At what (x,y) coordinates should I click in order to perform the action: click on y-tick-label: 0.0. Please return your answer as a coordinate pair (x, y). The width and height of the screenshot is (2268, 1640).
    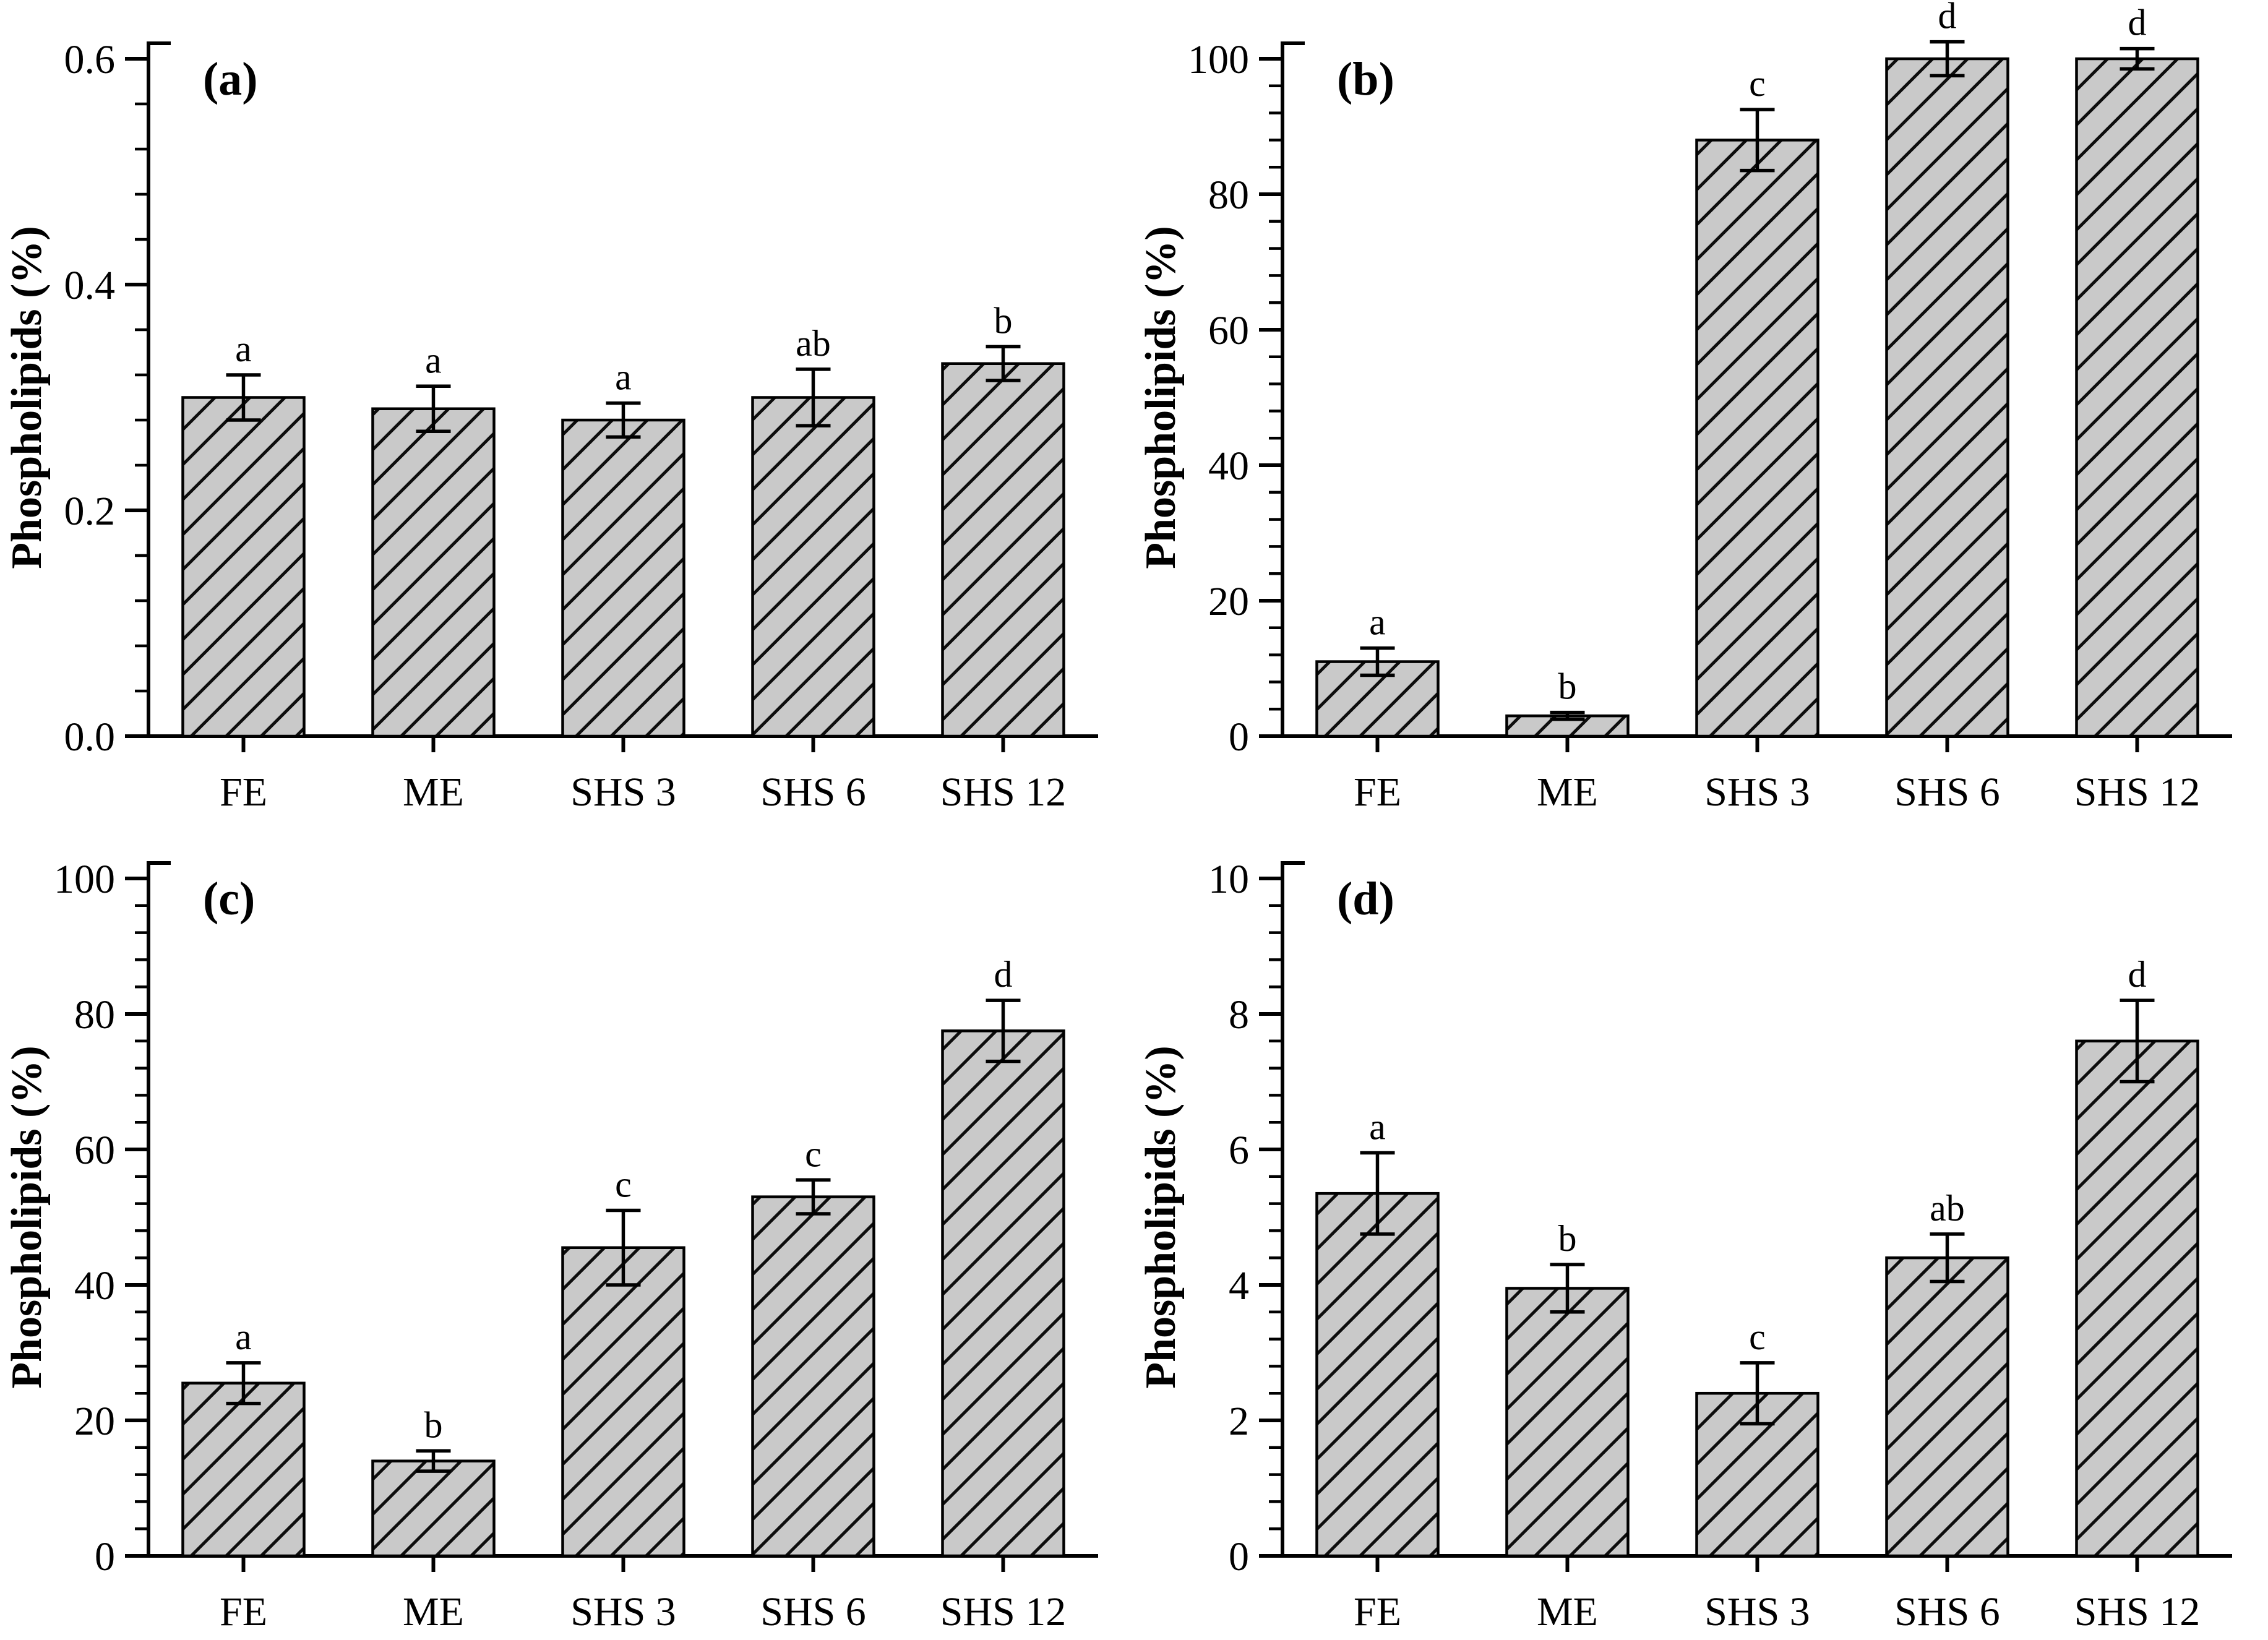
    Looking at the image, I should click on (90, 737).